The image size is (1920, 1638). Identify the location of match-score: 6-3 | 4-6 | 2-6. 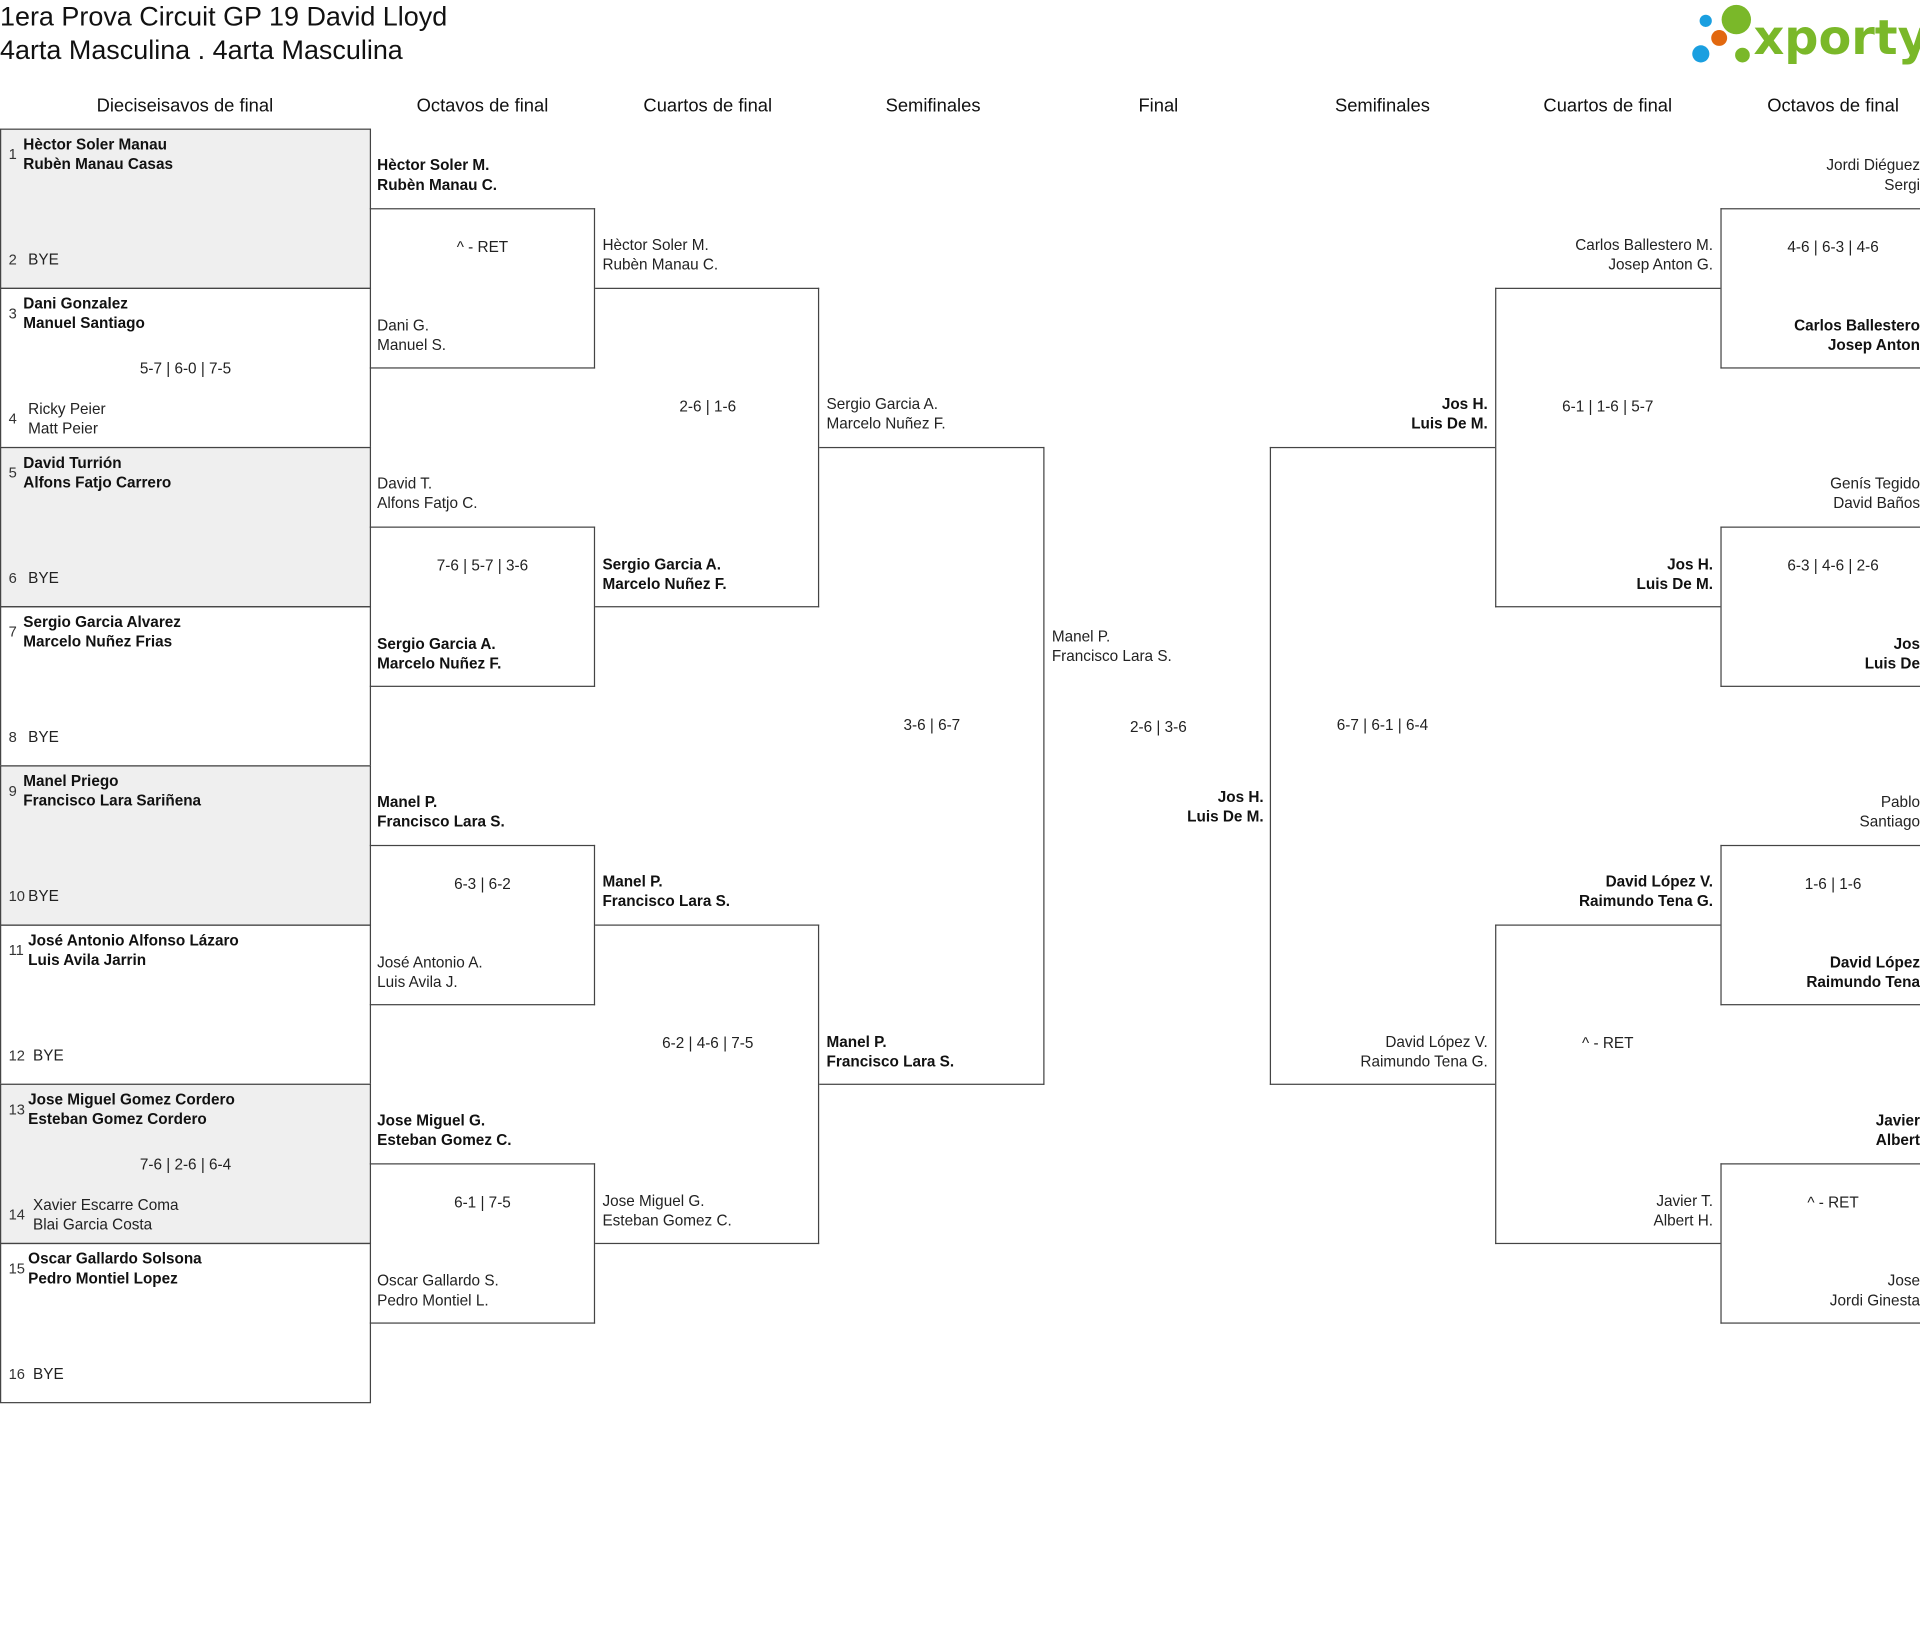
(1833, 565).